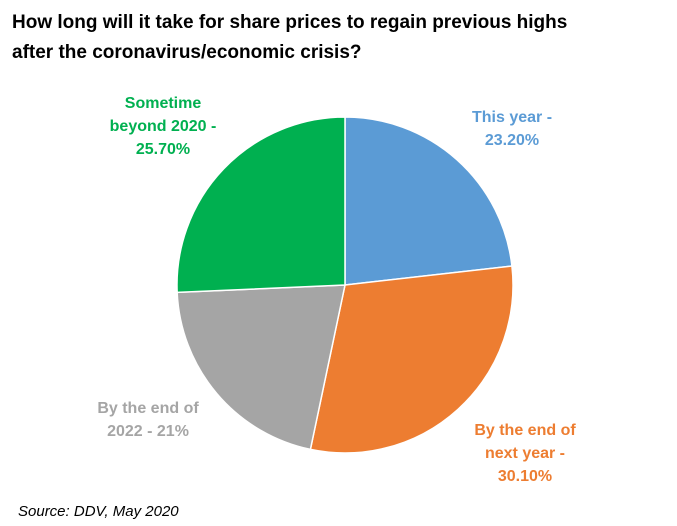 The image size is (677, 526). I want to click on slice-end-2022, so click(261, 367).